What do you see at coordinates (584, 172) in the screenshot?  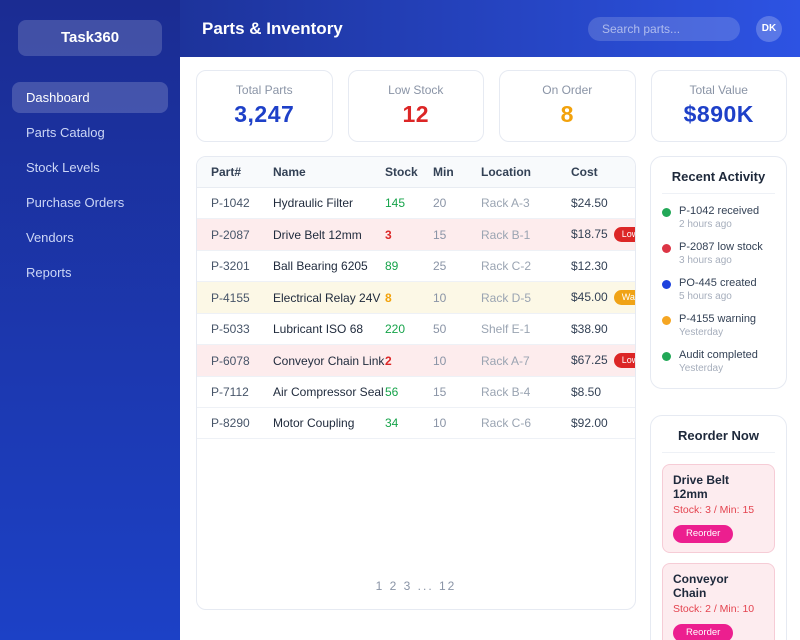 I see `col-cost: Cost` at bounding box center [584, 172].